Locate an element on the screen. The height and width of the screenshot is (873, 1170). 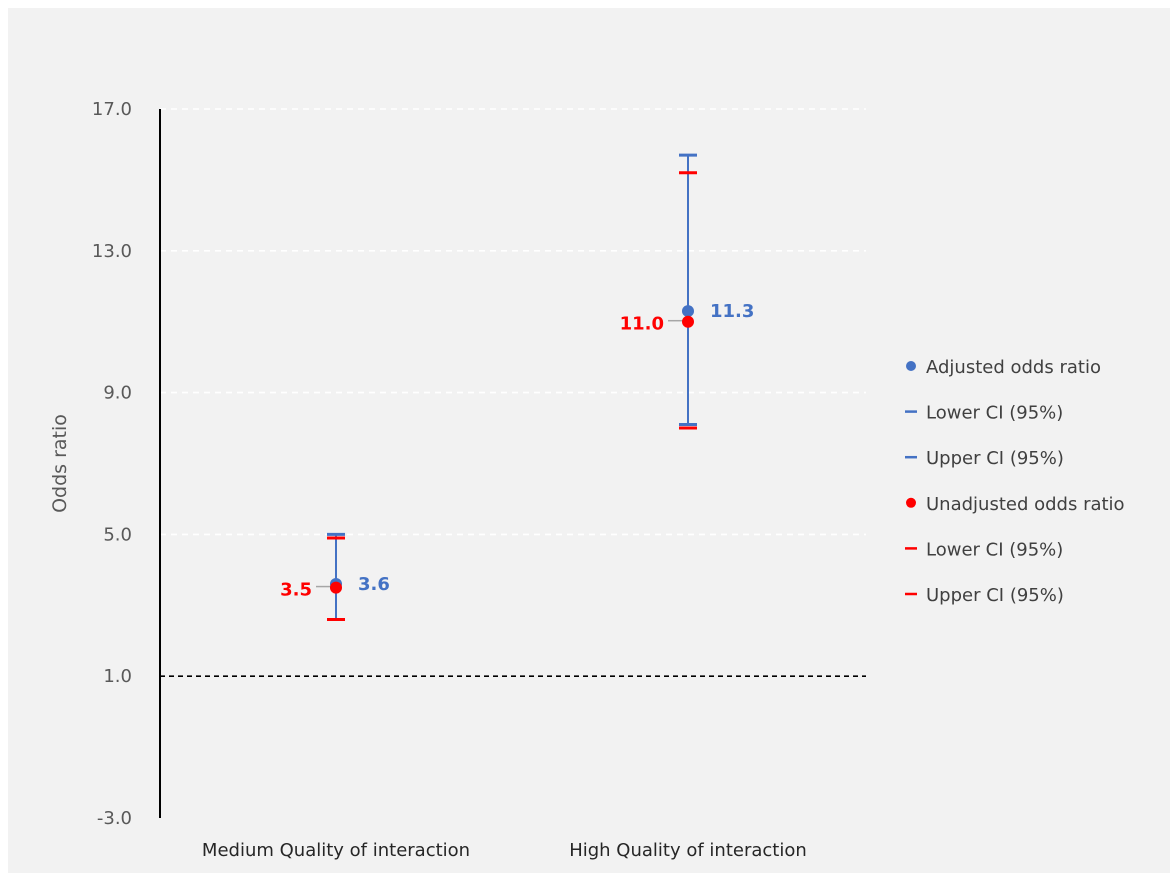
y-tick-label: 13.0 is located at coordinates (112, 251).